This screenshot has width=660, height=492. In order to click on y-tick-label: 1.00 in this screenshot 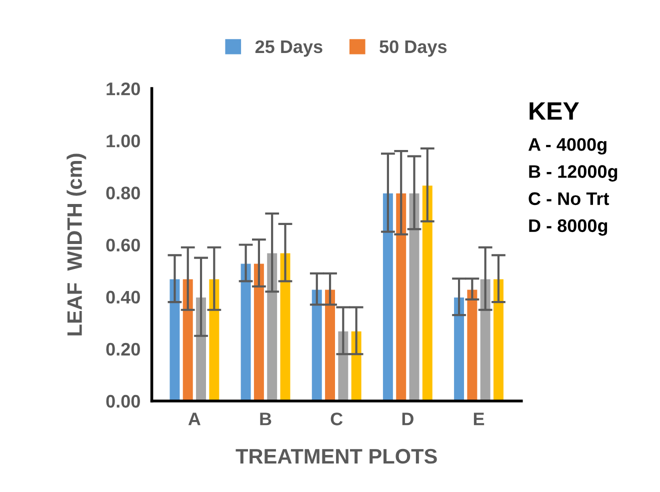, I will do `click(123, 141)`.